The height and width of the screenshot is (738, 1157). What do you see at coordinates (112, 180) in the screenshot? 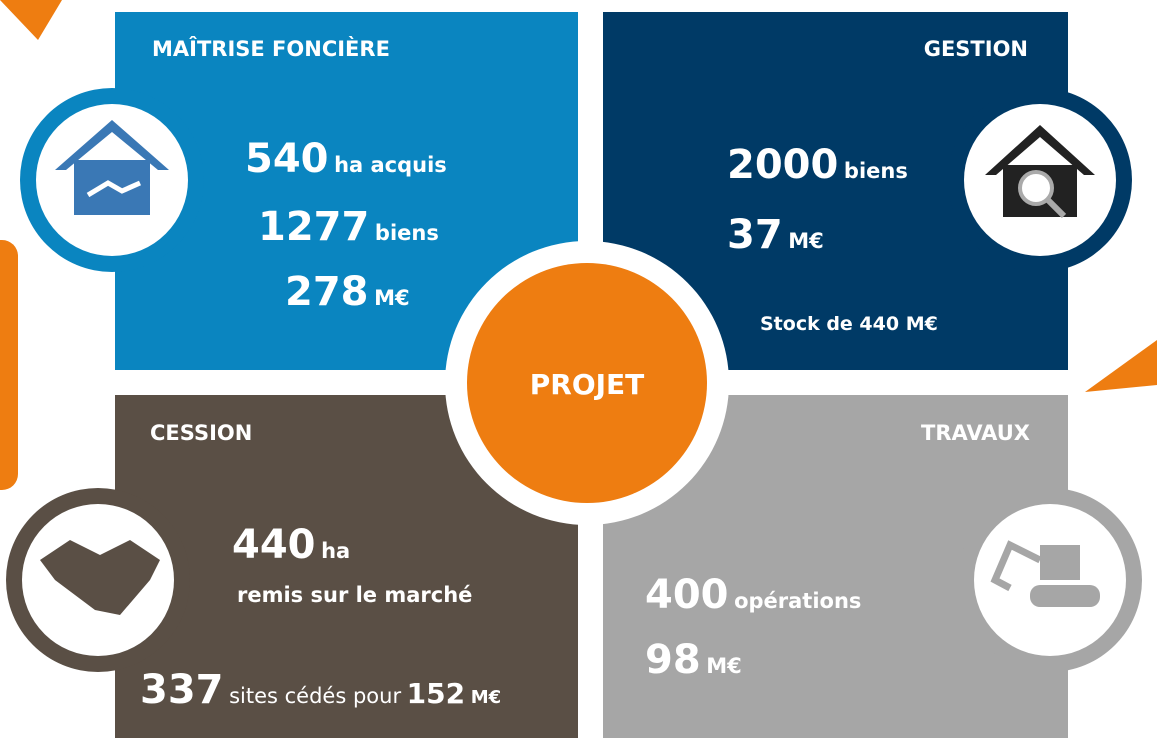
I see `icon-maitrise` at bounding box center [112, 180].